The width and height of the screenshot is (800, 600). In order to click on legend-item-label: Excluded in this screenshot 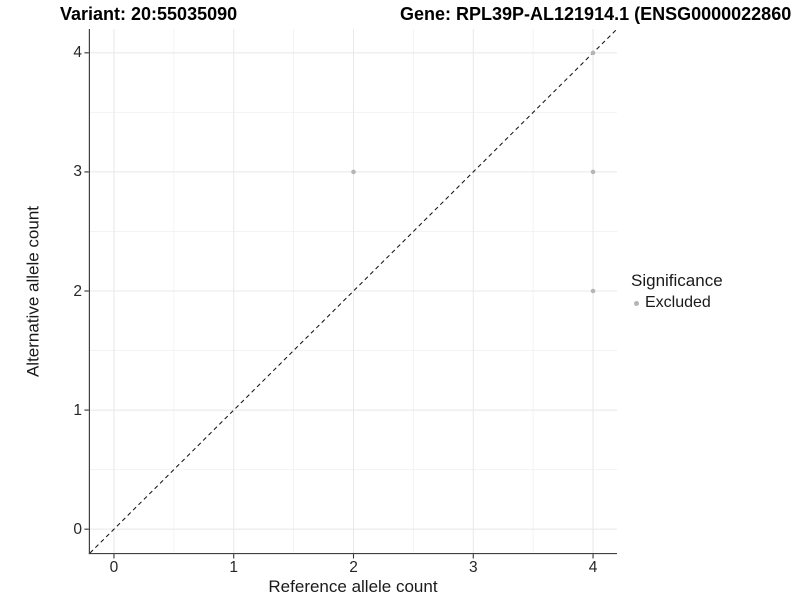, I will do `click(678, 302)`.